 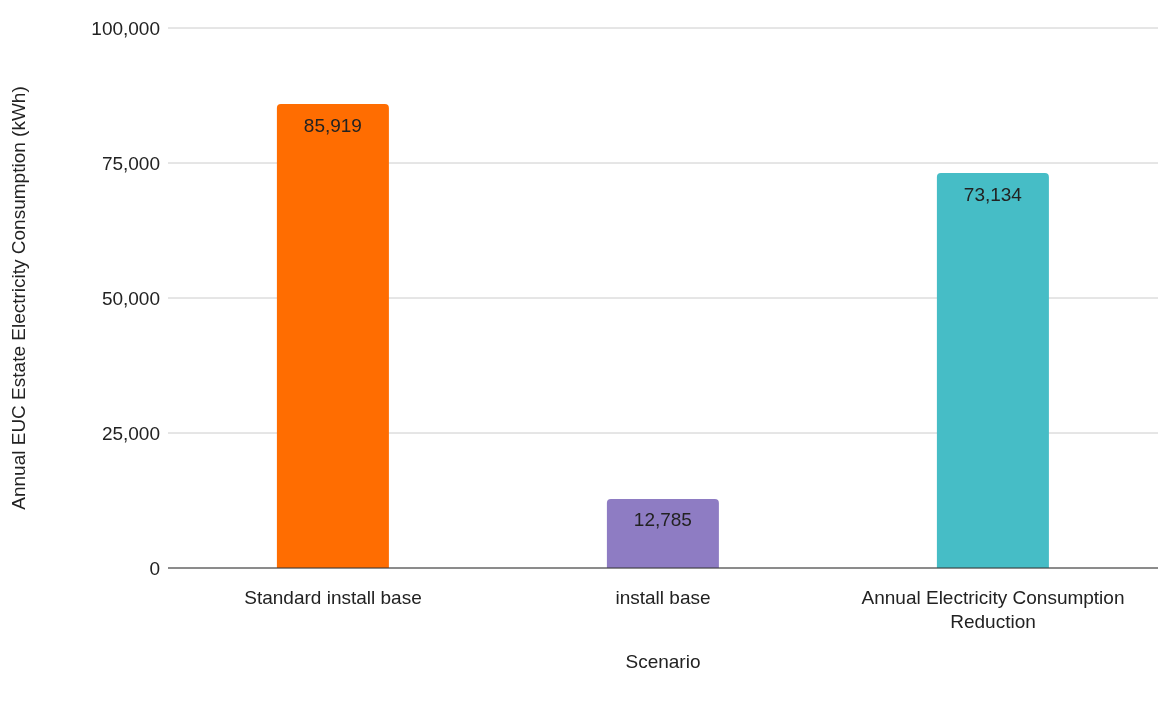 What do you see at coordinates (663, 597) in the screenshot?
I see `x-tick-label: install base` at bounding box center [663, 597].